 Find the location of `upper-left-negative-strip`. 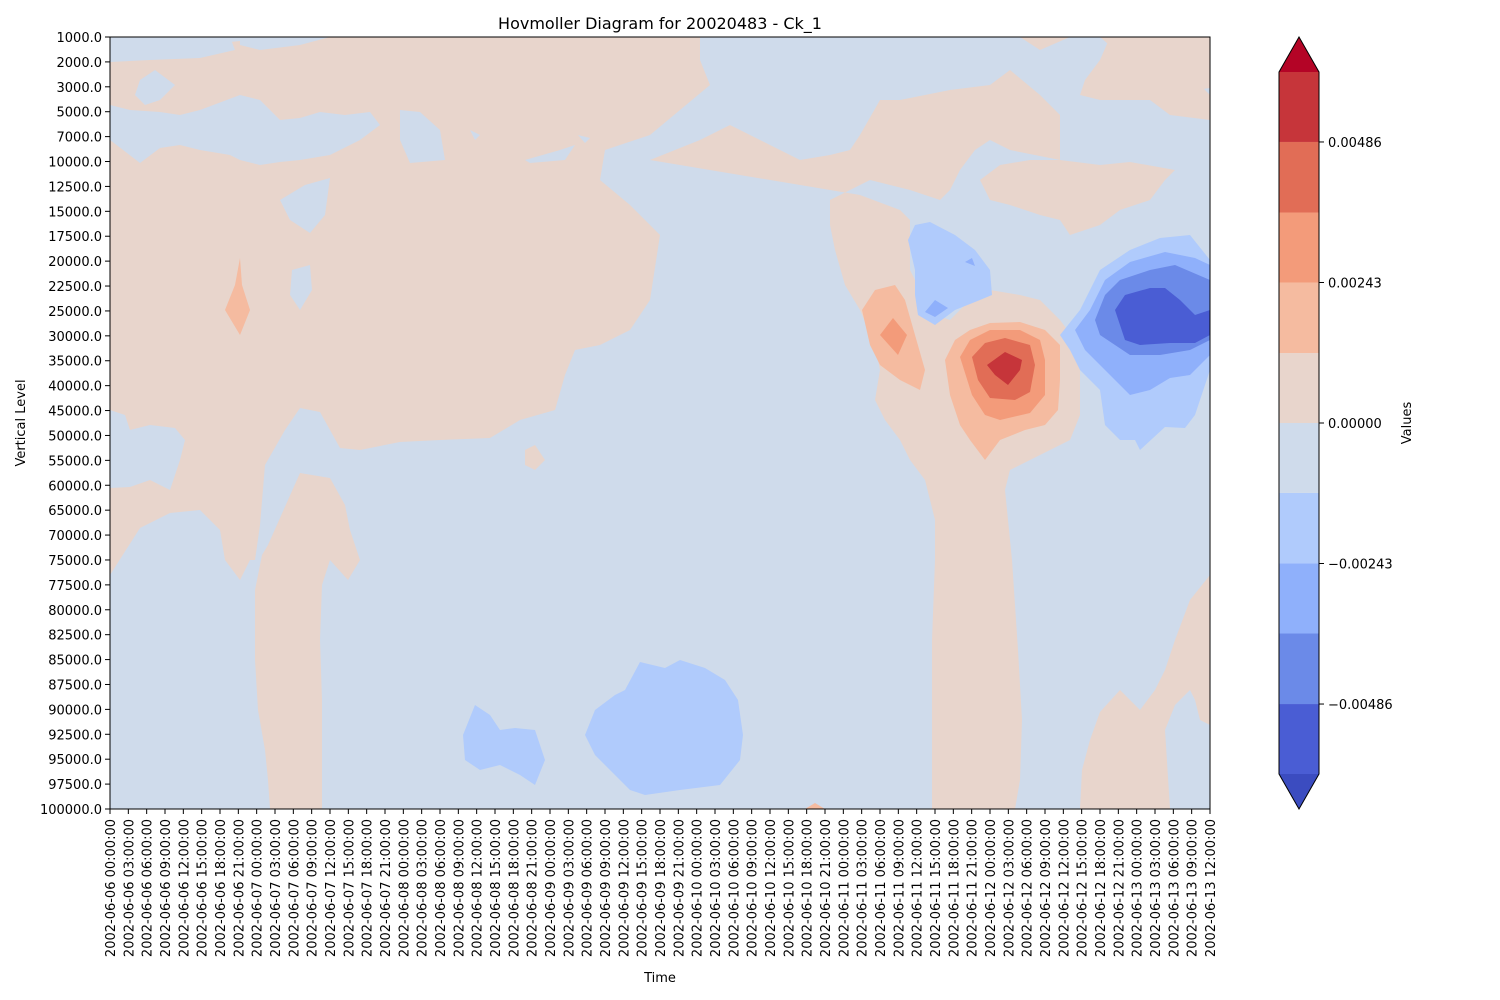

upper-left-negative-strip is located at coordinates (245, 130).